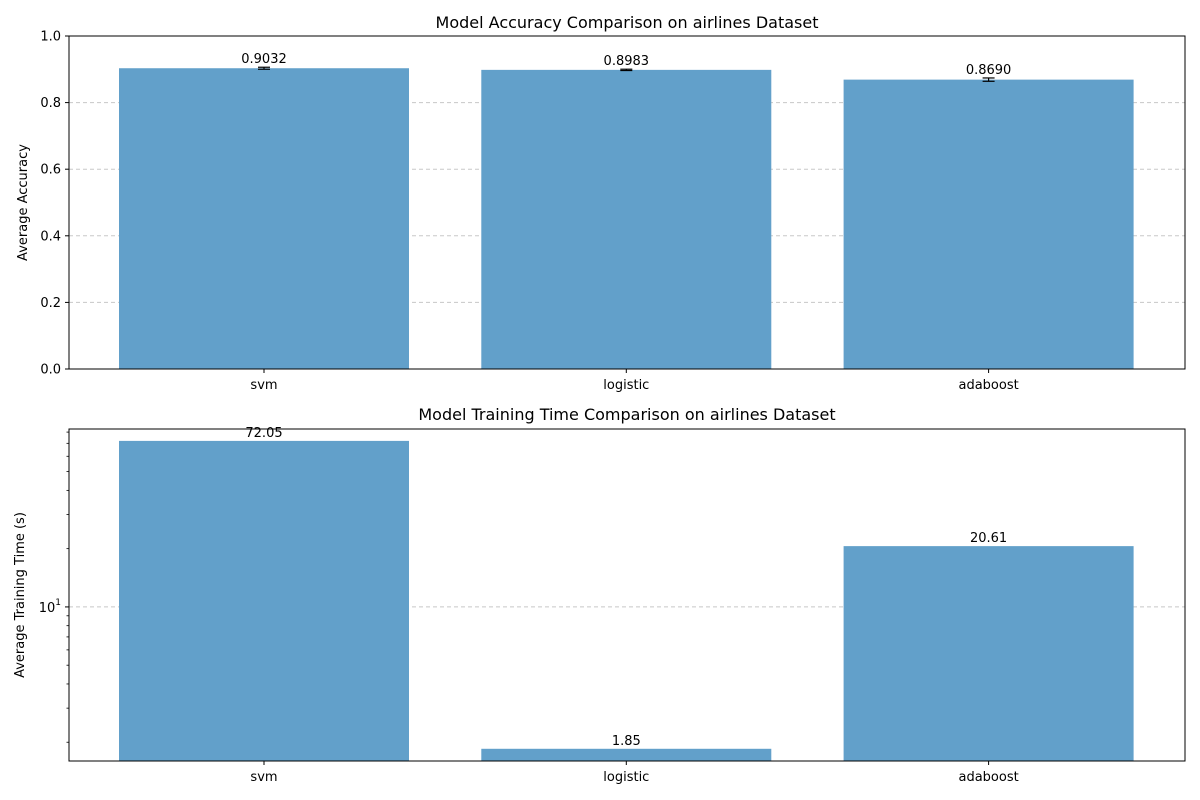 The image size is (1200, 800). What do you see at coordinates (626, 741) in the screenshot?
I see `data-label: 1.85` at bounding box center [626, 741].